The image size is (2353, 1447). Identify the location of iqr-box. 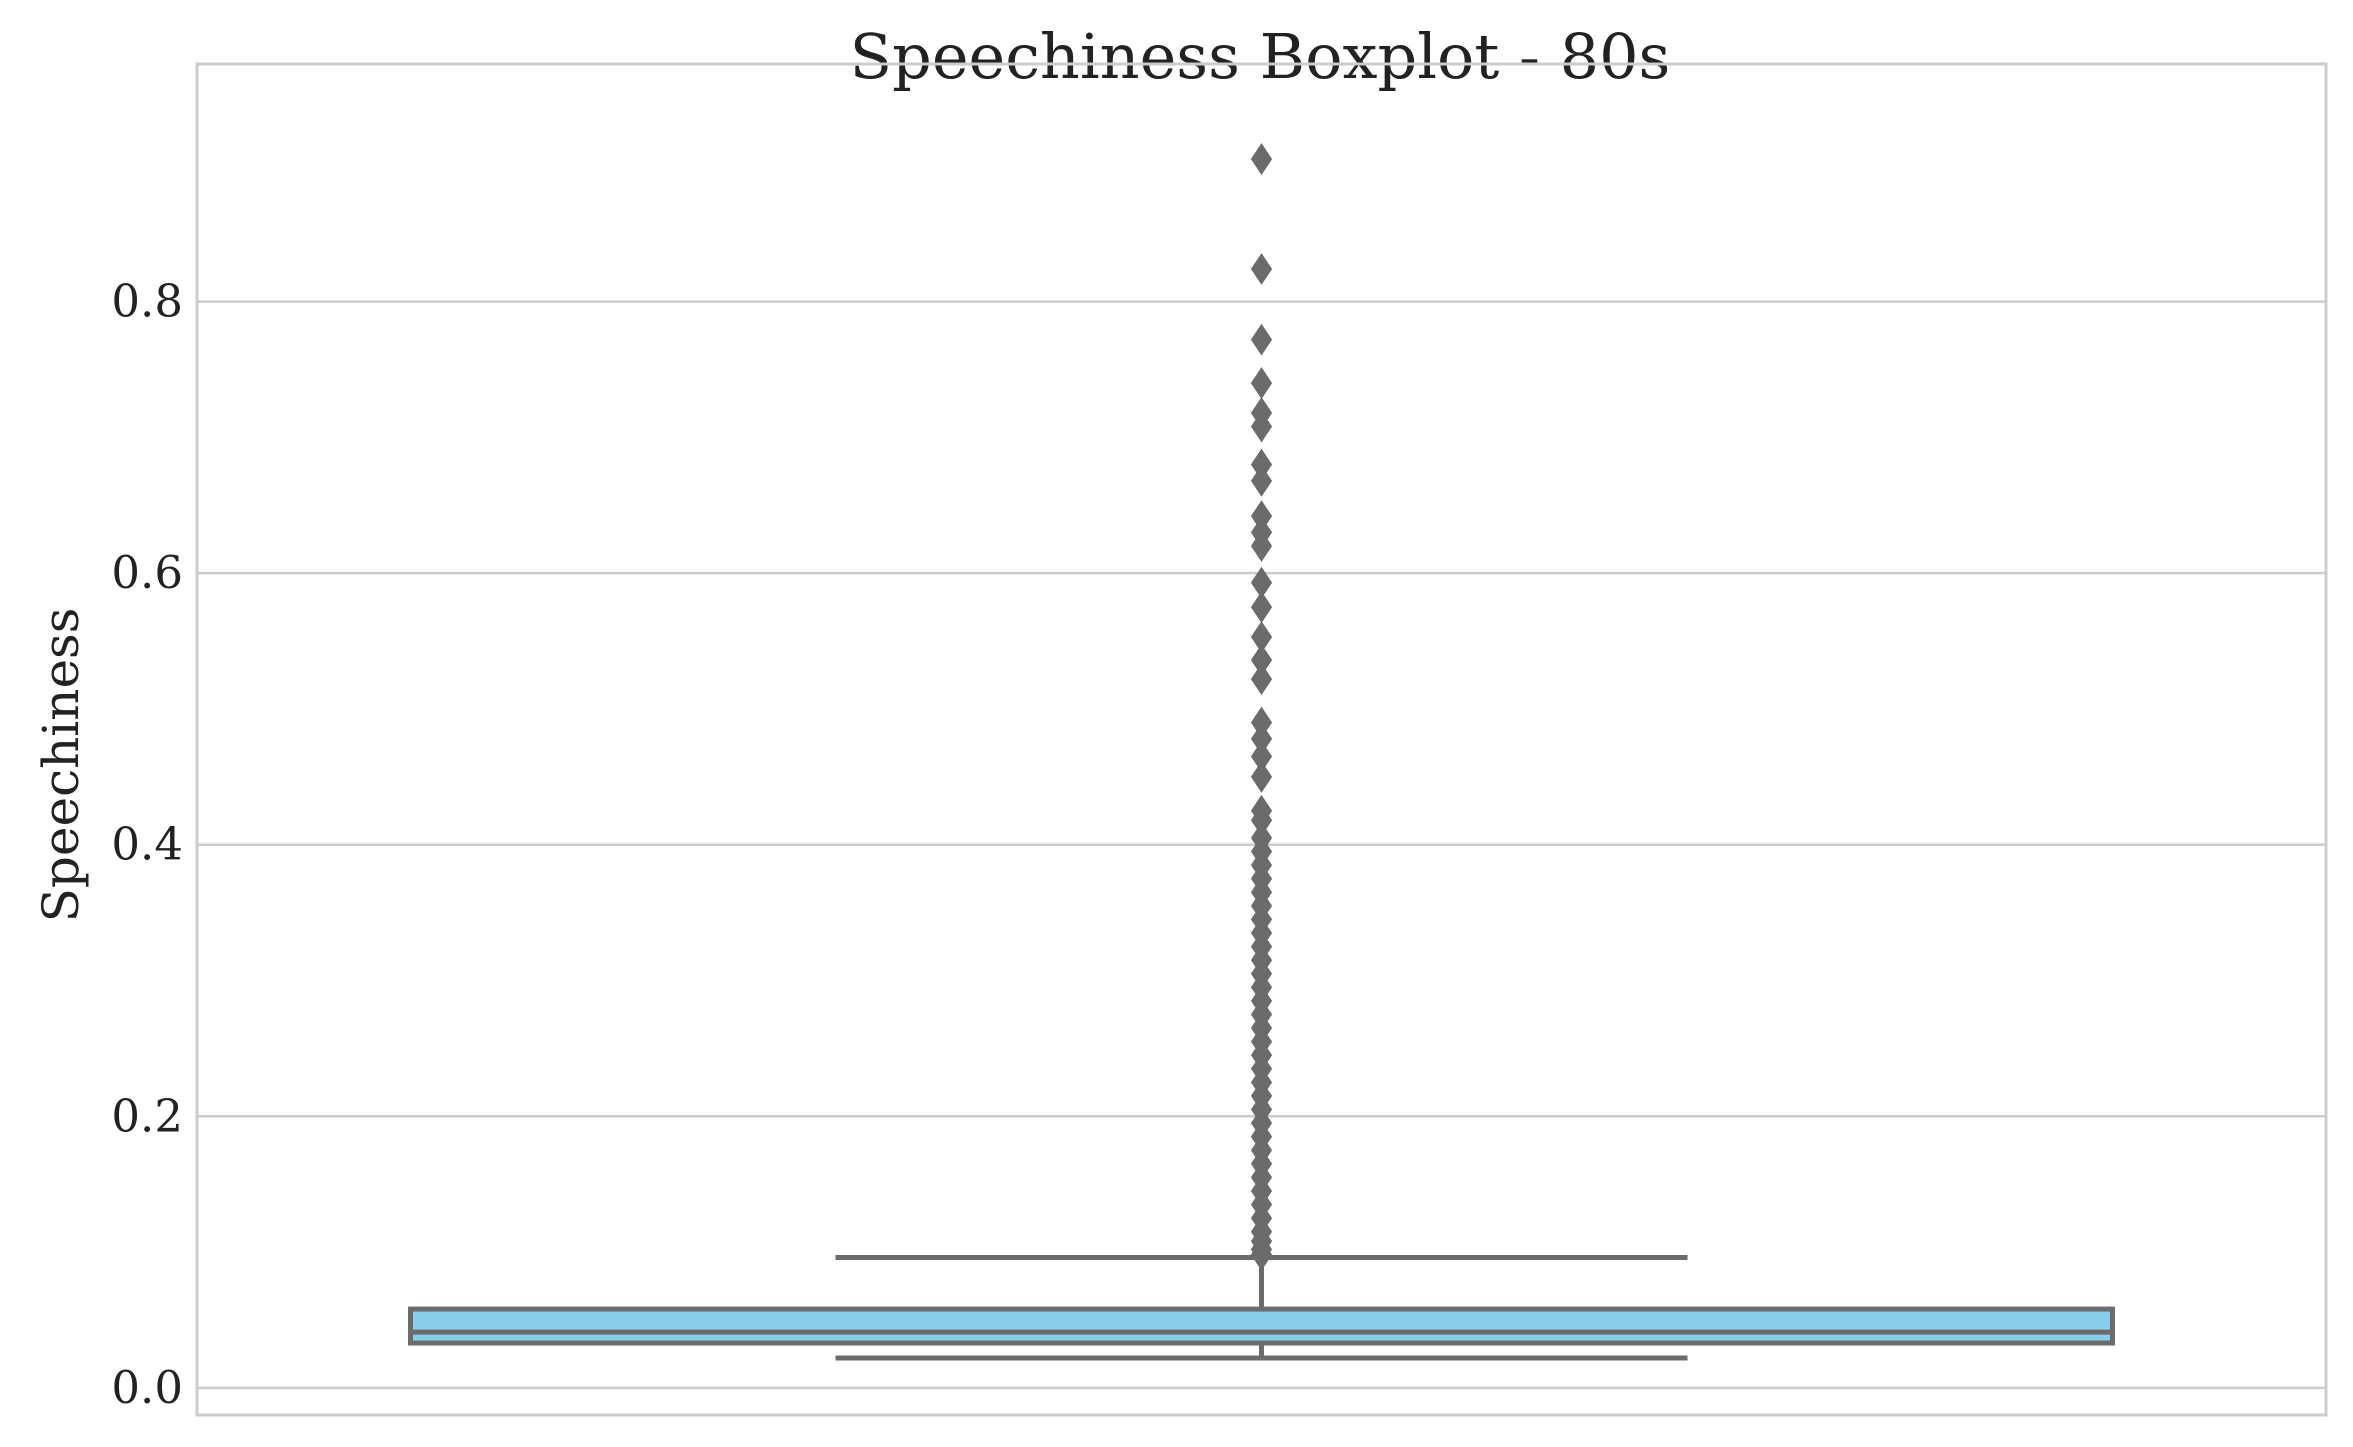
(1261, 1326).